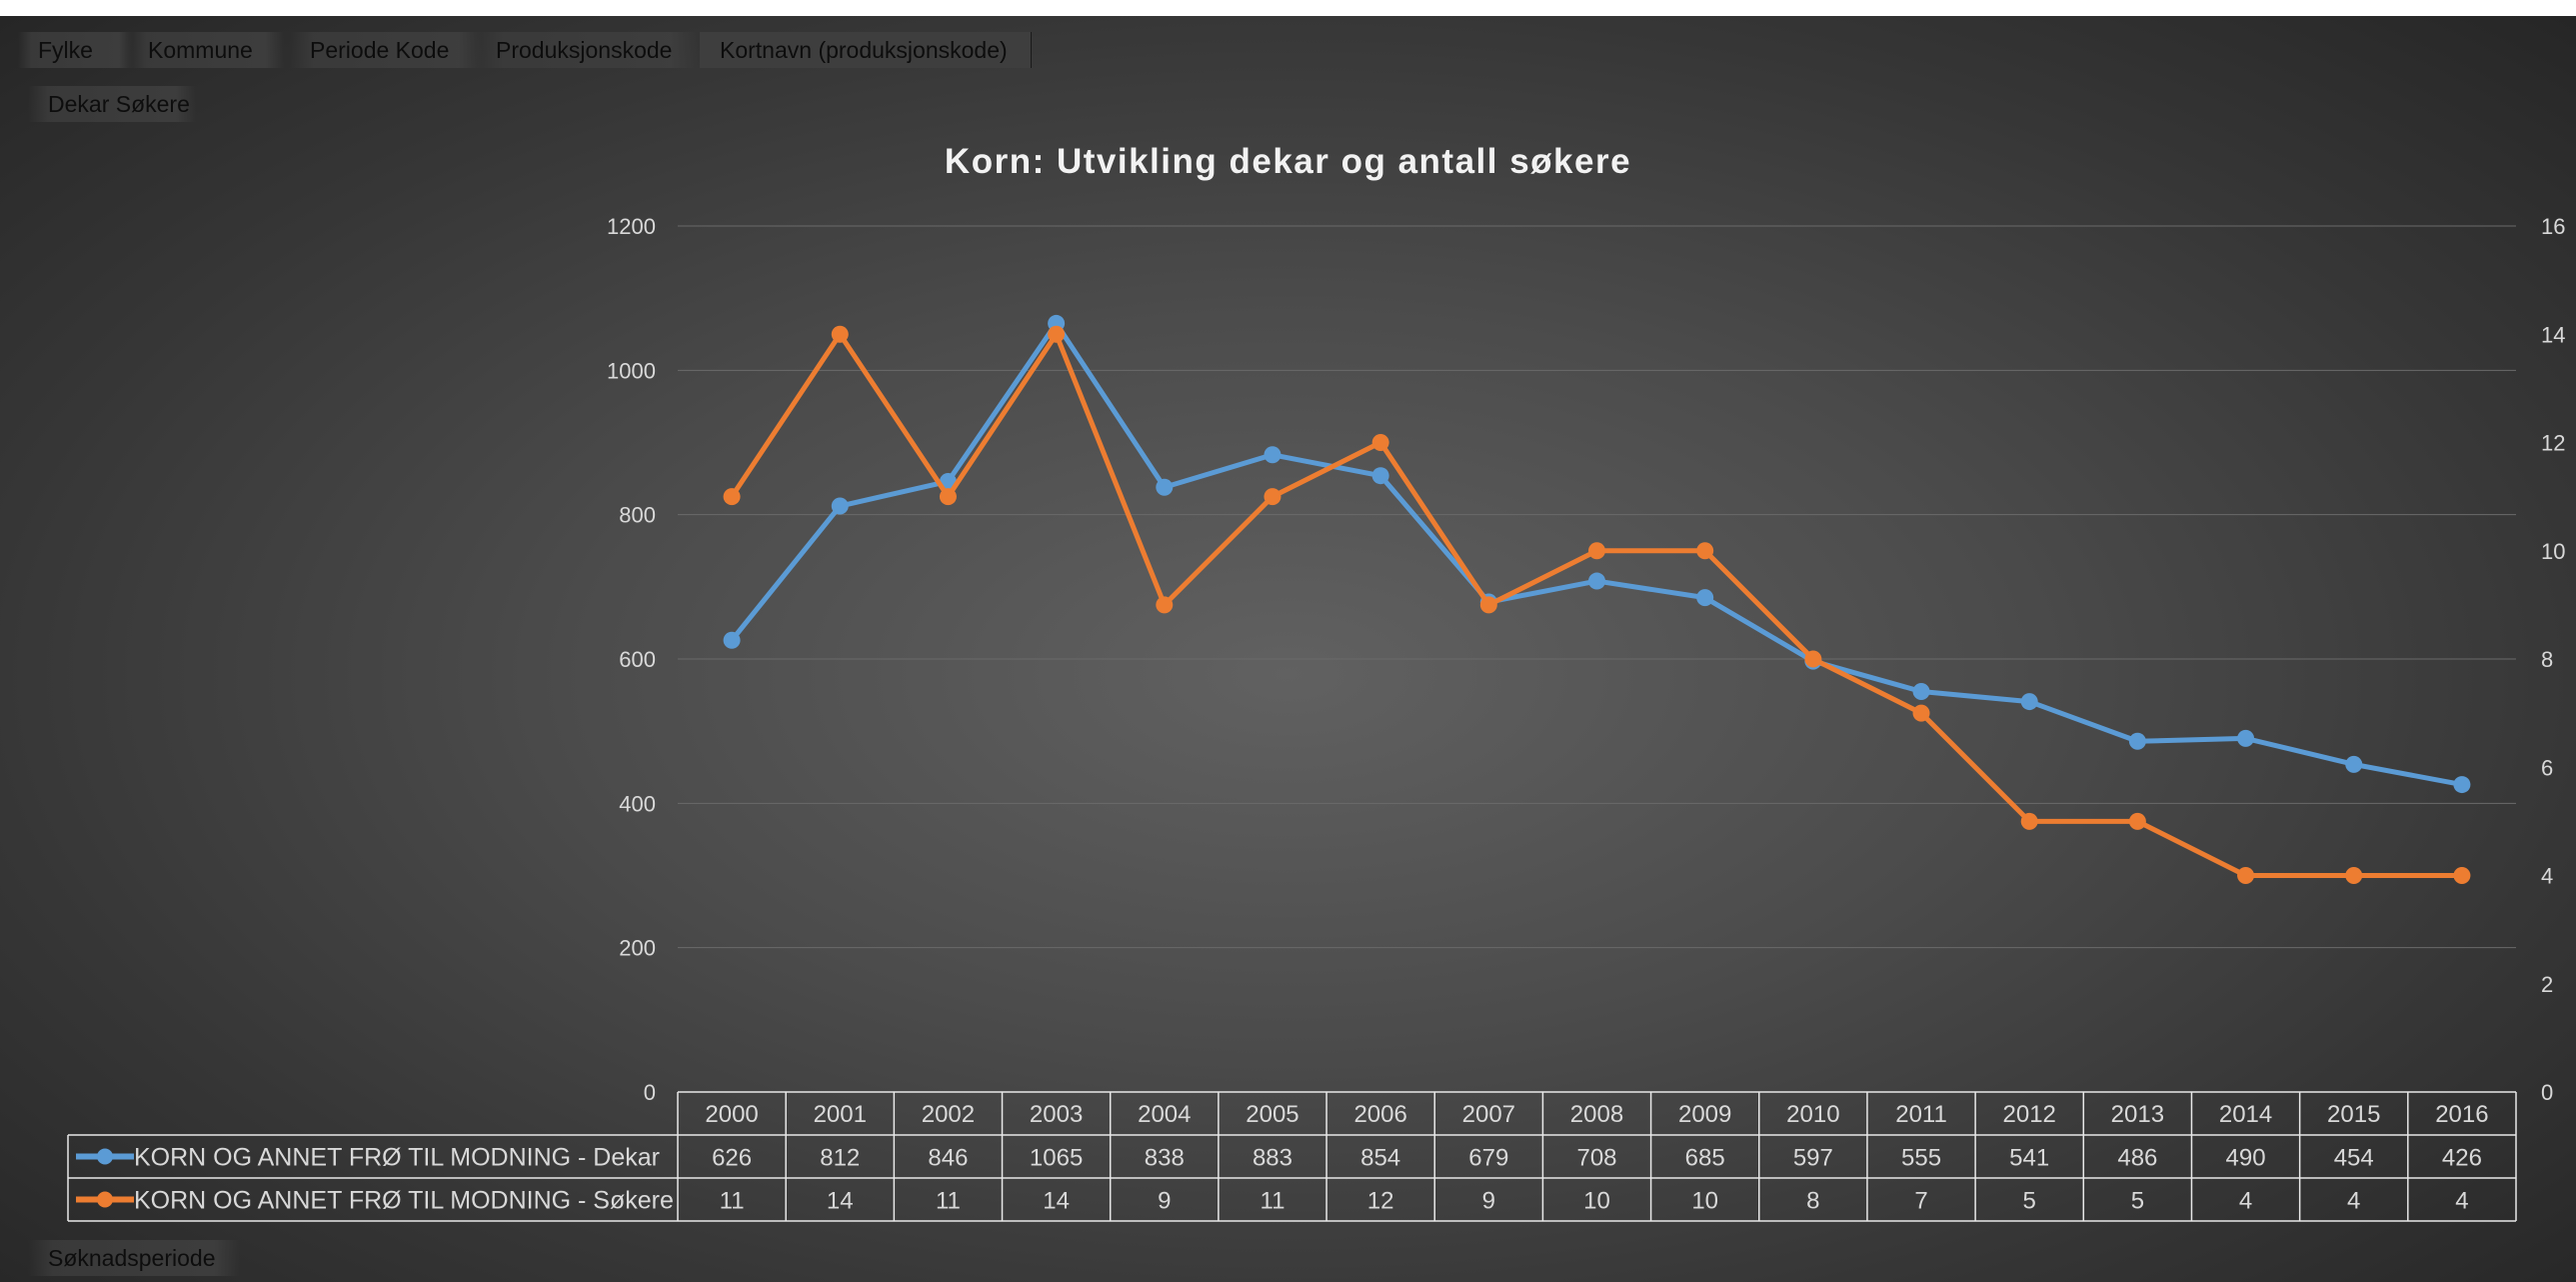 The height and width of the screenshot is (1282, 2576). What do you see at coordinates (386, 50) in the screenshot?
I see `filter-field-periode-kode: Periode Kode` at bounding box center [386, 50].